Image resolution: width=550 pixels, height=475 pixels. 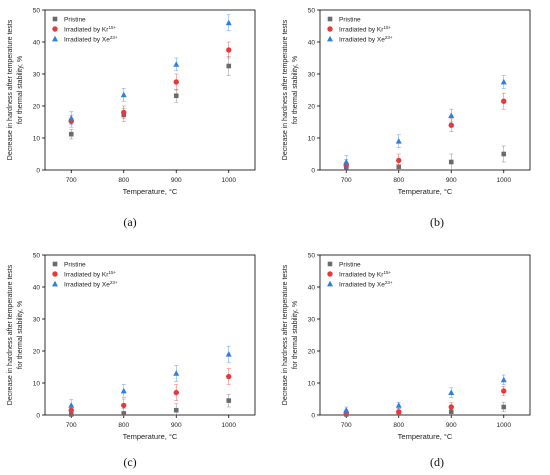 I want to click on legend-label: Irradiated by Xe23+, so click(x=91, y=284).